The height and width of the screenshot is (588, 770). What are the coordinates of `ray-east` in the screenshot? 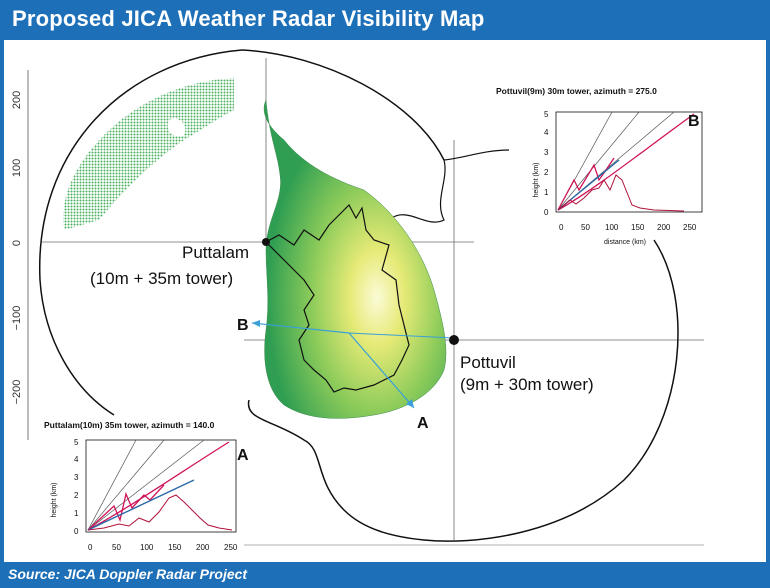 It's located at (401, 335).